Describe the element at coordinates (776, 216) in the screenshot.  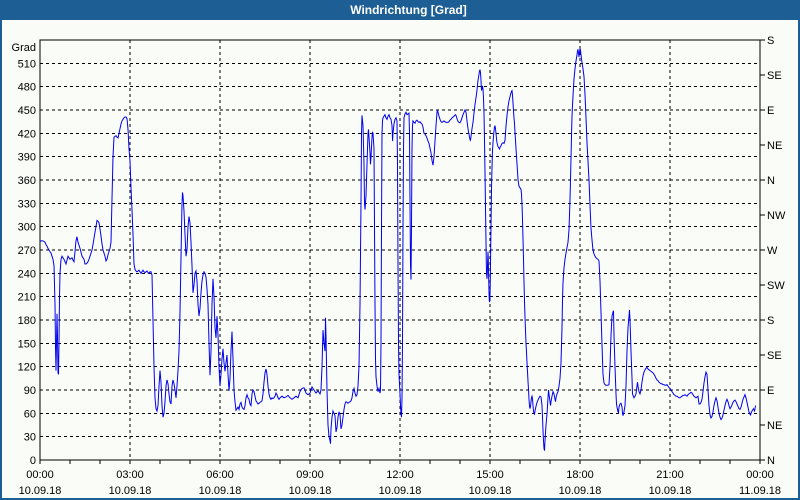
I see `svg-text: NW` at that location.